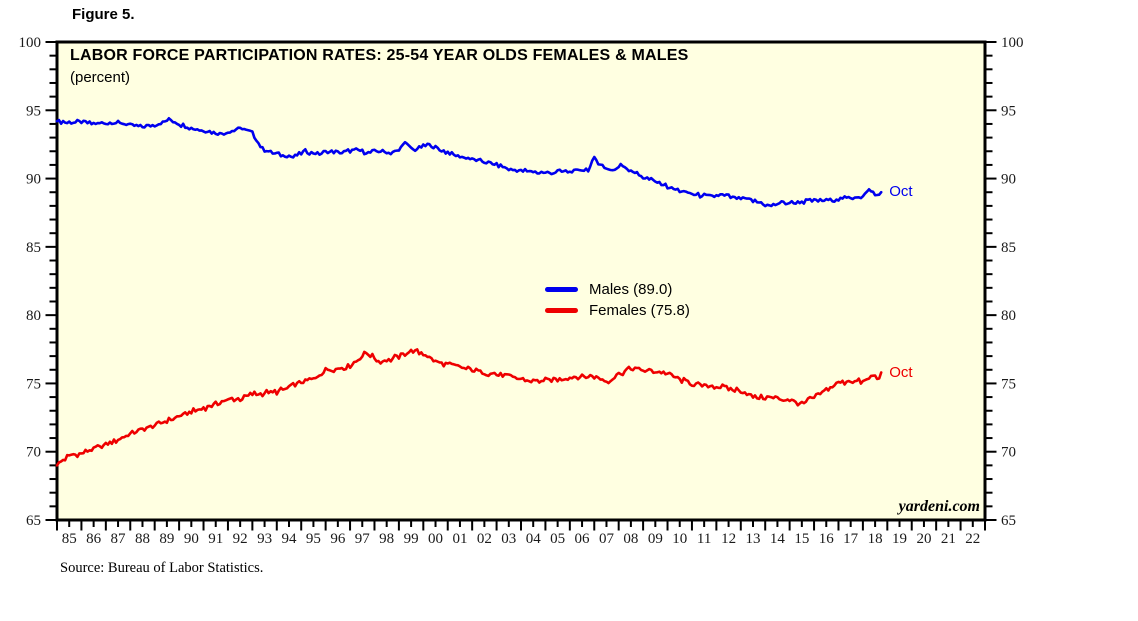  I want to click on axis-tick-label: 12, so click(728, 539).